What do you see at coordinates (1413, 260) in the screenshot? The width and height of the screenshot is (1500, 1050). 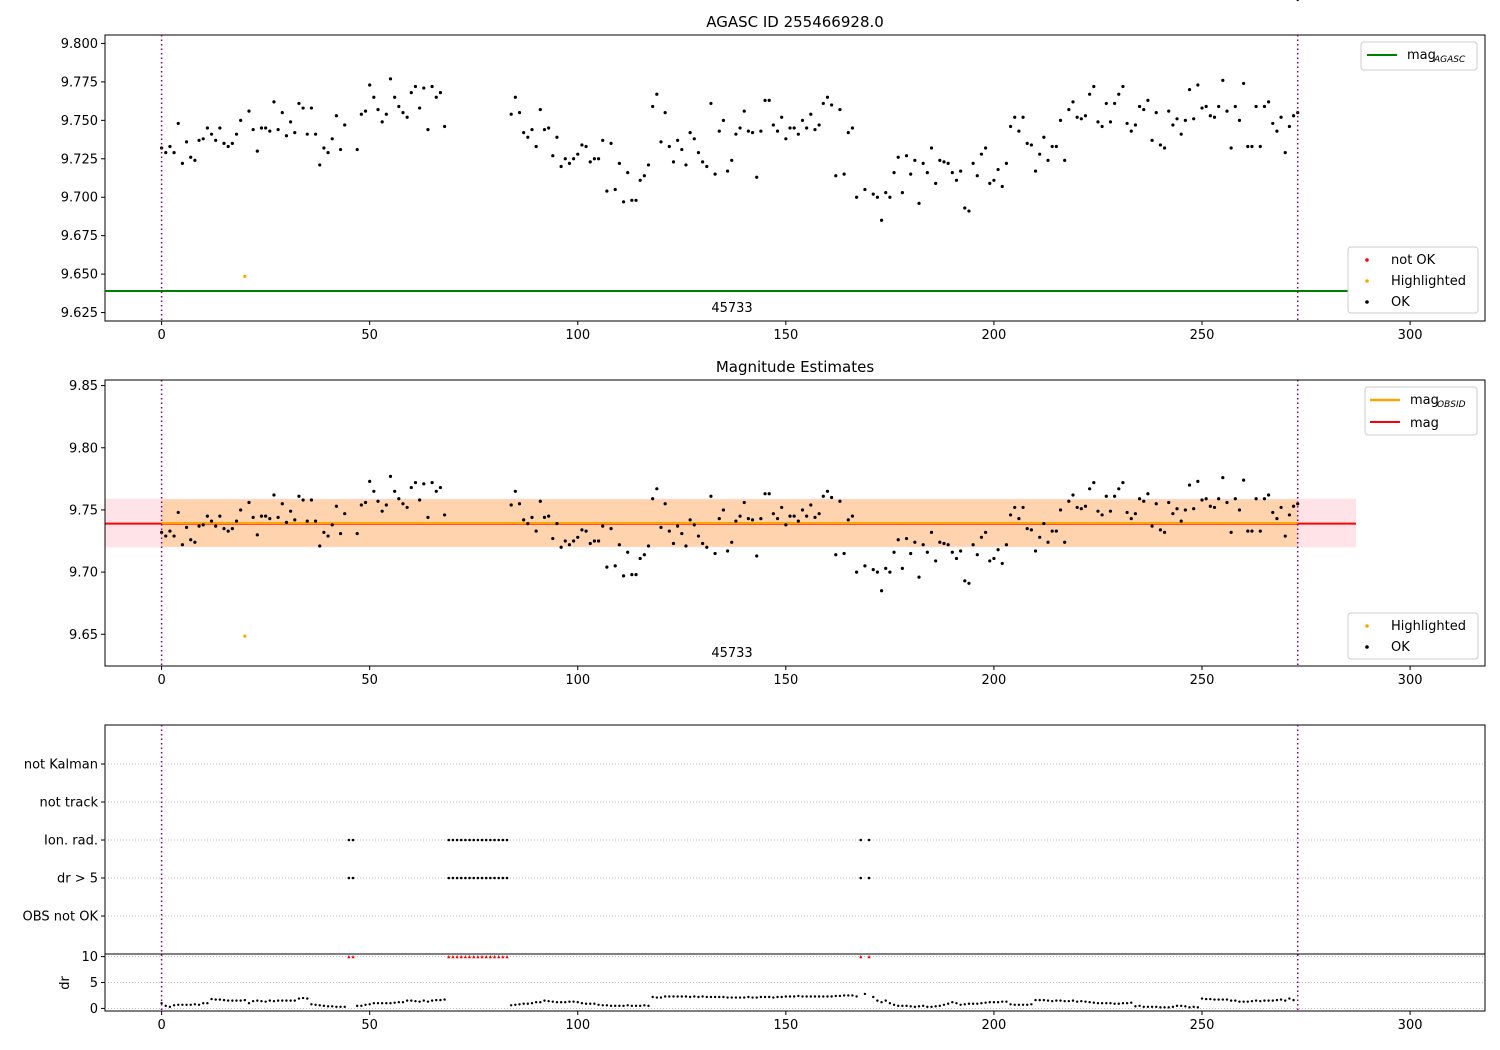 I see `legend-not-ok-label: not OK` at bounding box center [1413, 260].